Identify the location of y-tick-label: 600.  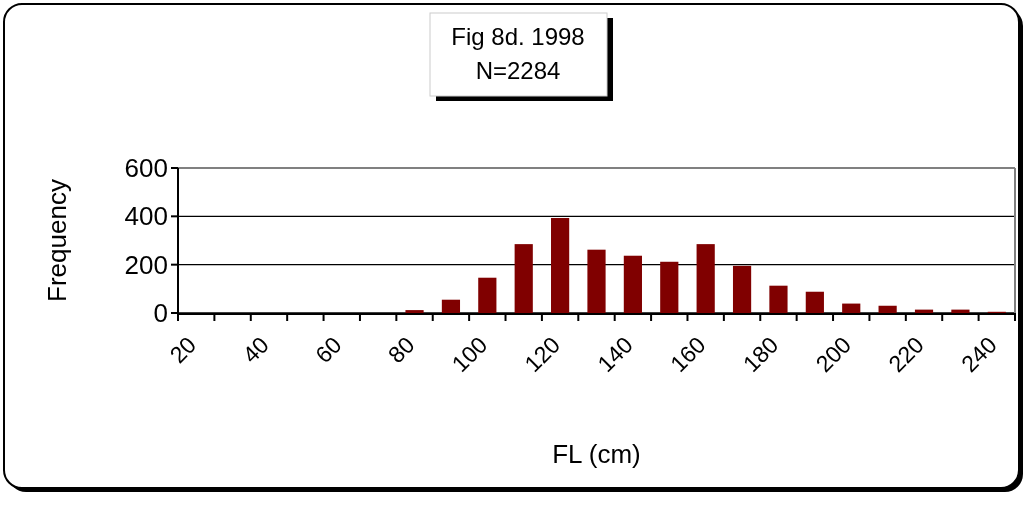
(146, 168).